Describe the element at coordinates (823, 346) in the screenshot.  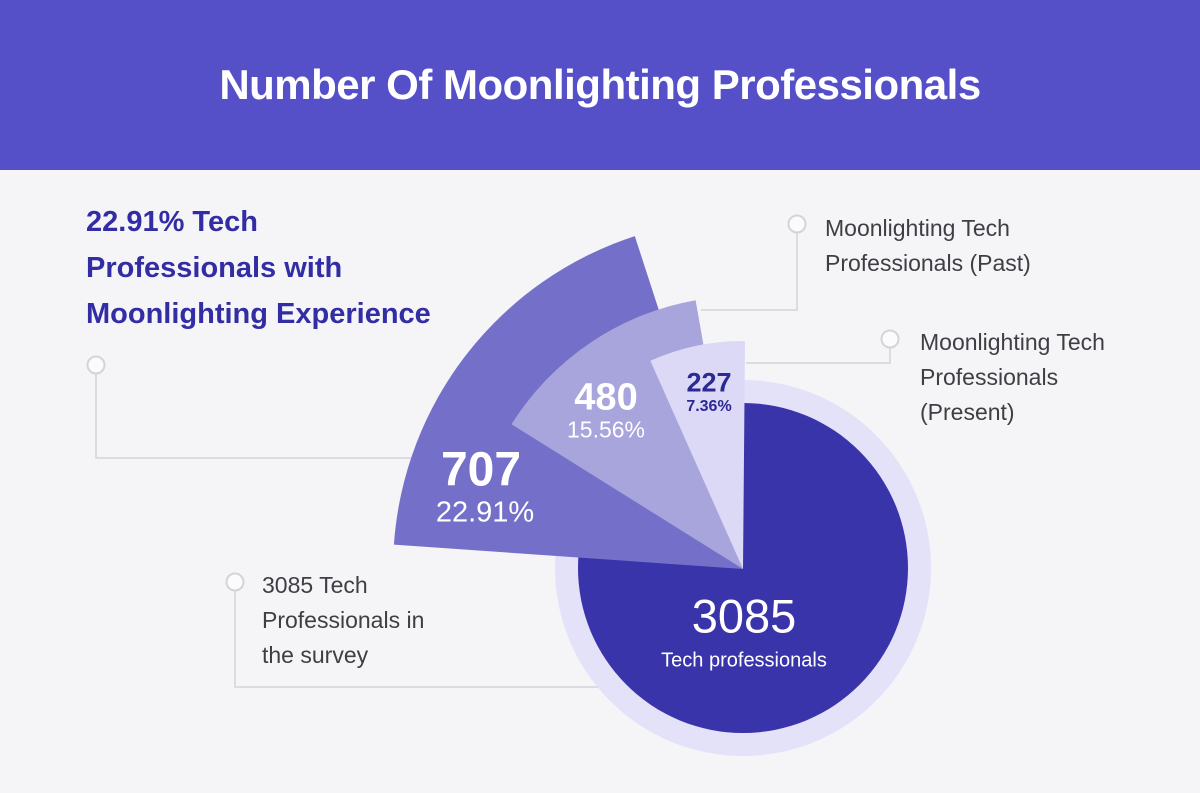
I see `connector-present` at that location.